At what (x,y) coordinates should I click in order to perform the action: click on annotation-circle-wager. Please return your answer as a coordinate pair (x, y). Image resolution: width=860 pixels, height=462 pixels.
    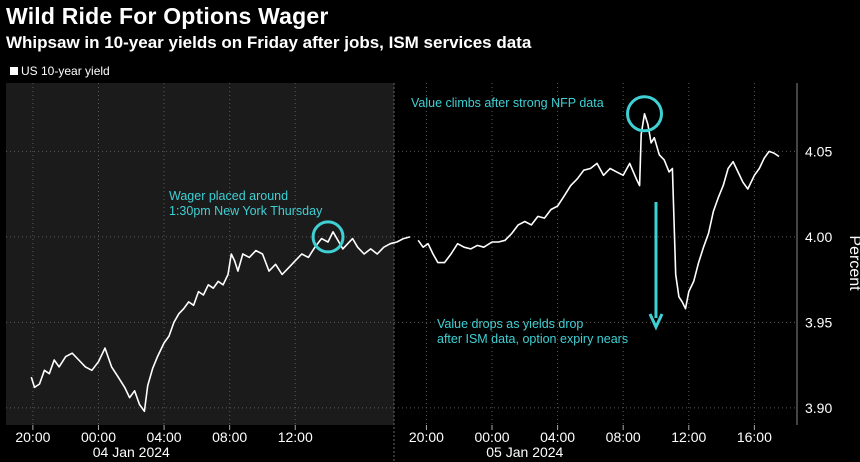
    Looking at the image, I should click on (328, 237).